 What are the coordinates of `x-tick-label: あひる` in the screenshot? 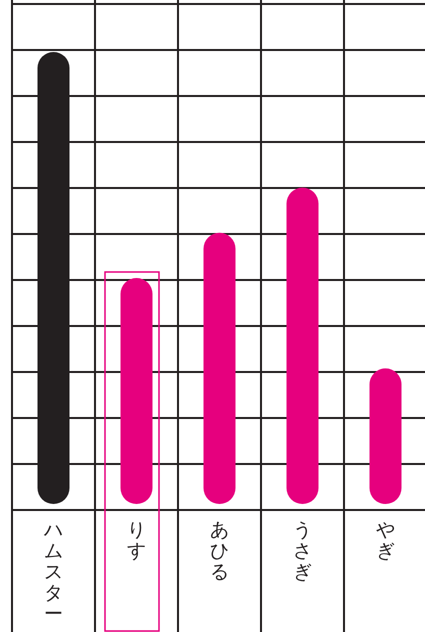 It's located at (219, 551).